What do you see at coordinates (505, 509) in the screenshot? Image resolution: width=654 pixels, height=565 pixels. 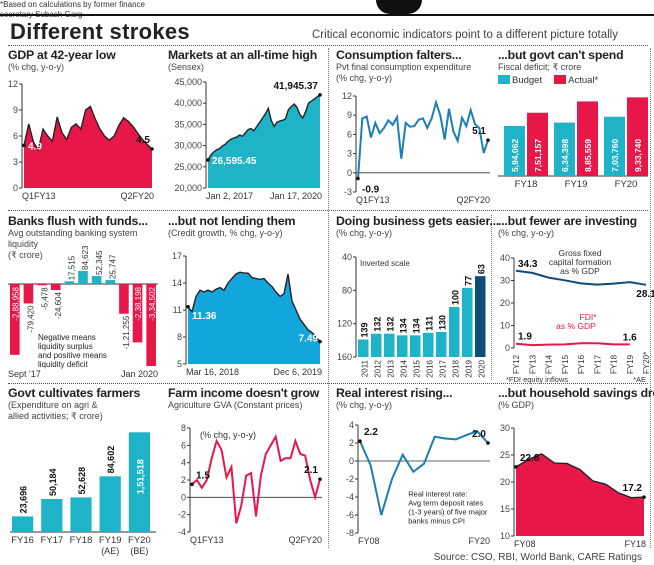 I see `y-tick-label: 15` at bounding box center [505, 509].